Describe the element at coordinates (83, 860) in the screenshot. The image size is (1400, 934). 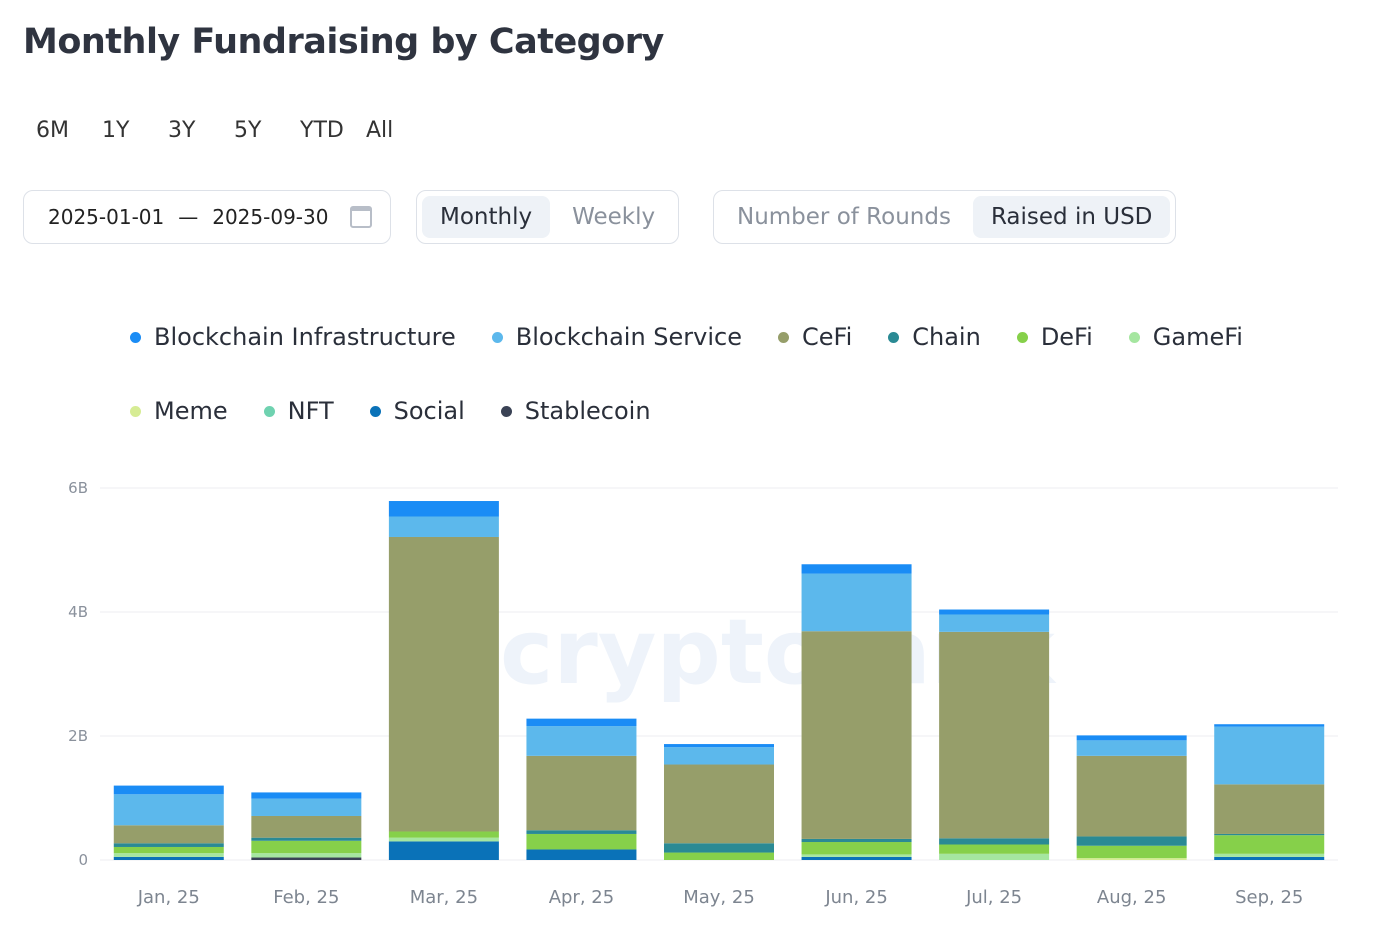
I see `y-tick-label: 0` at that location.